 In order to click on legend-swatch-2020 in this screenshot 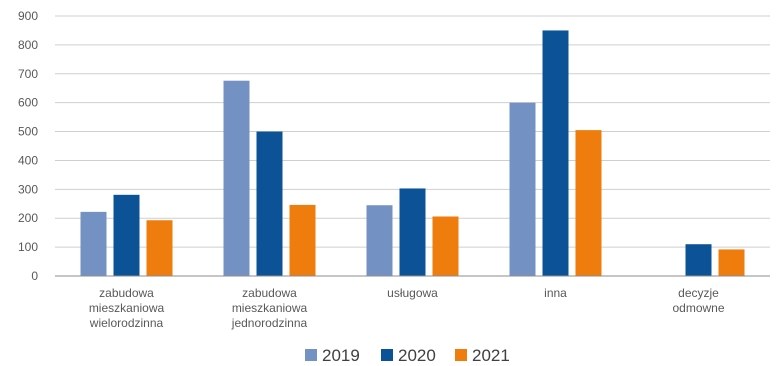, I will do `click(387, 355)`.